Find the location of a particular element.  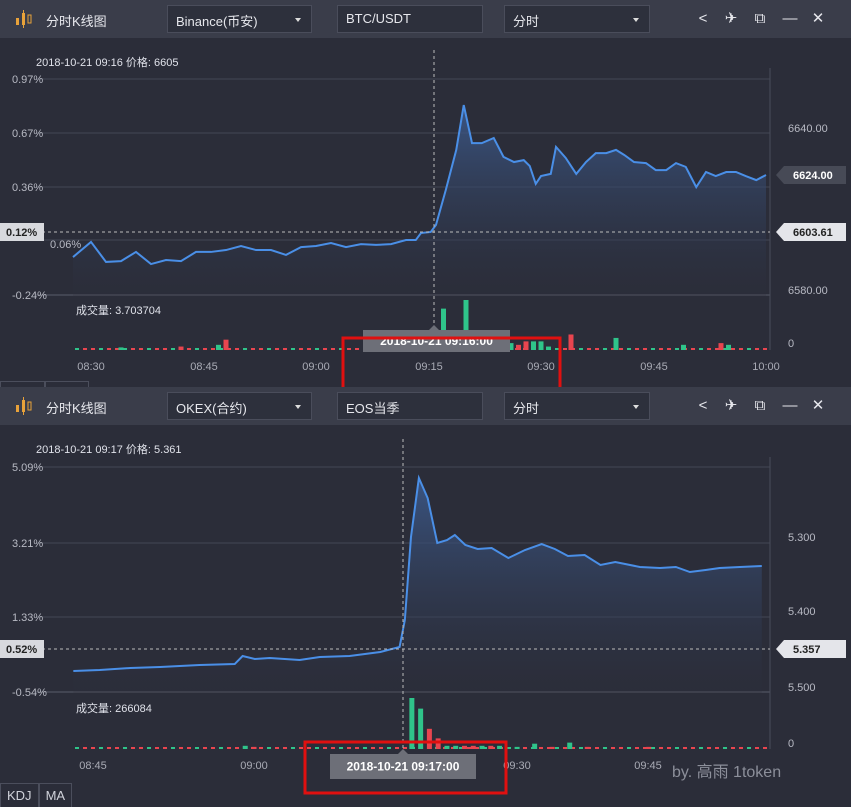

highlight-box is located at coordinates (405, 767).